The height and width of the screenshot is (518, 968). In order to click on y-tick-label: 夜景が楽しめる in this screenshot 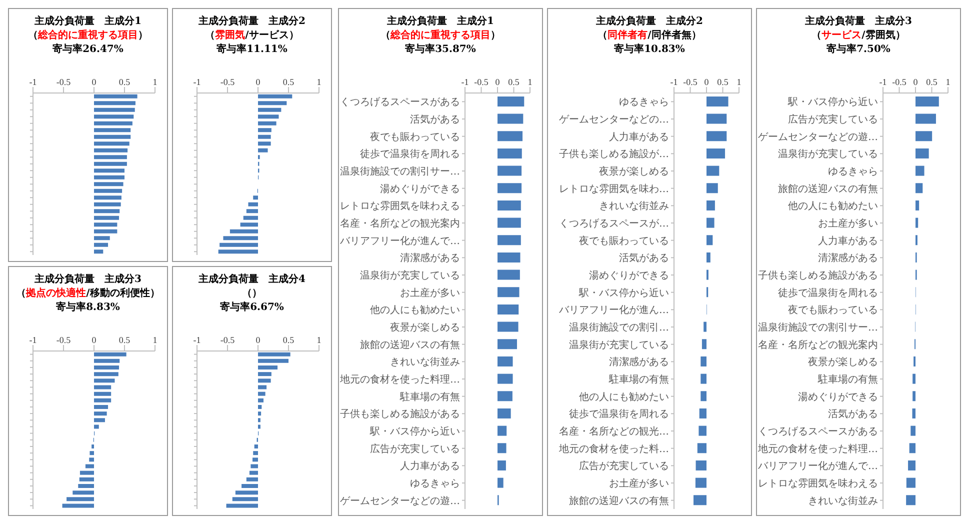, I will do `click(634, 172)`.